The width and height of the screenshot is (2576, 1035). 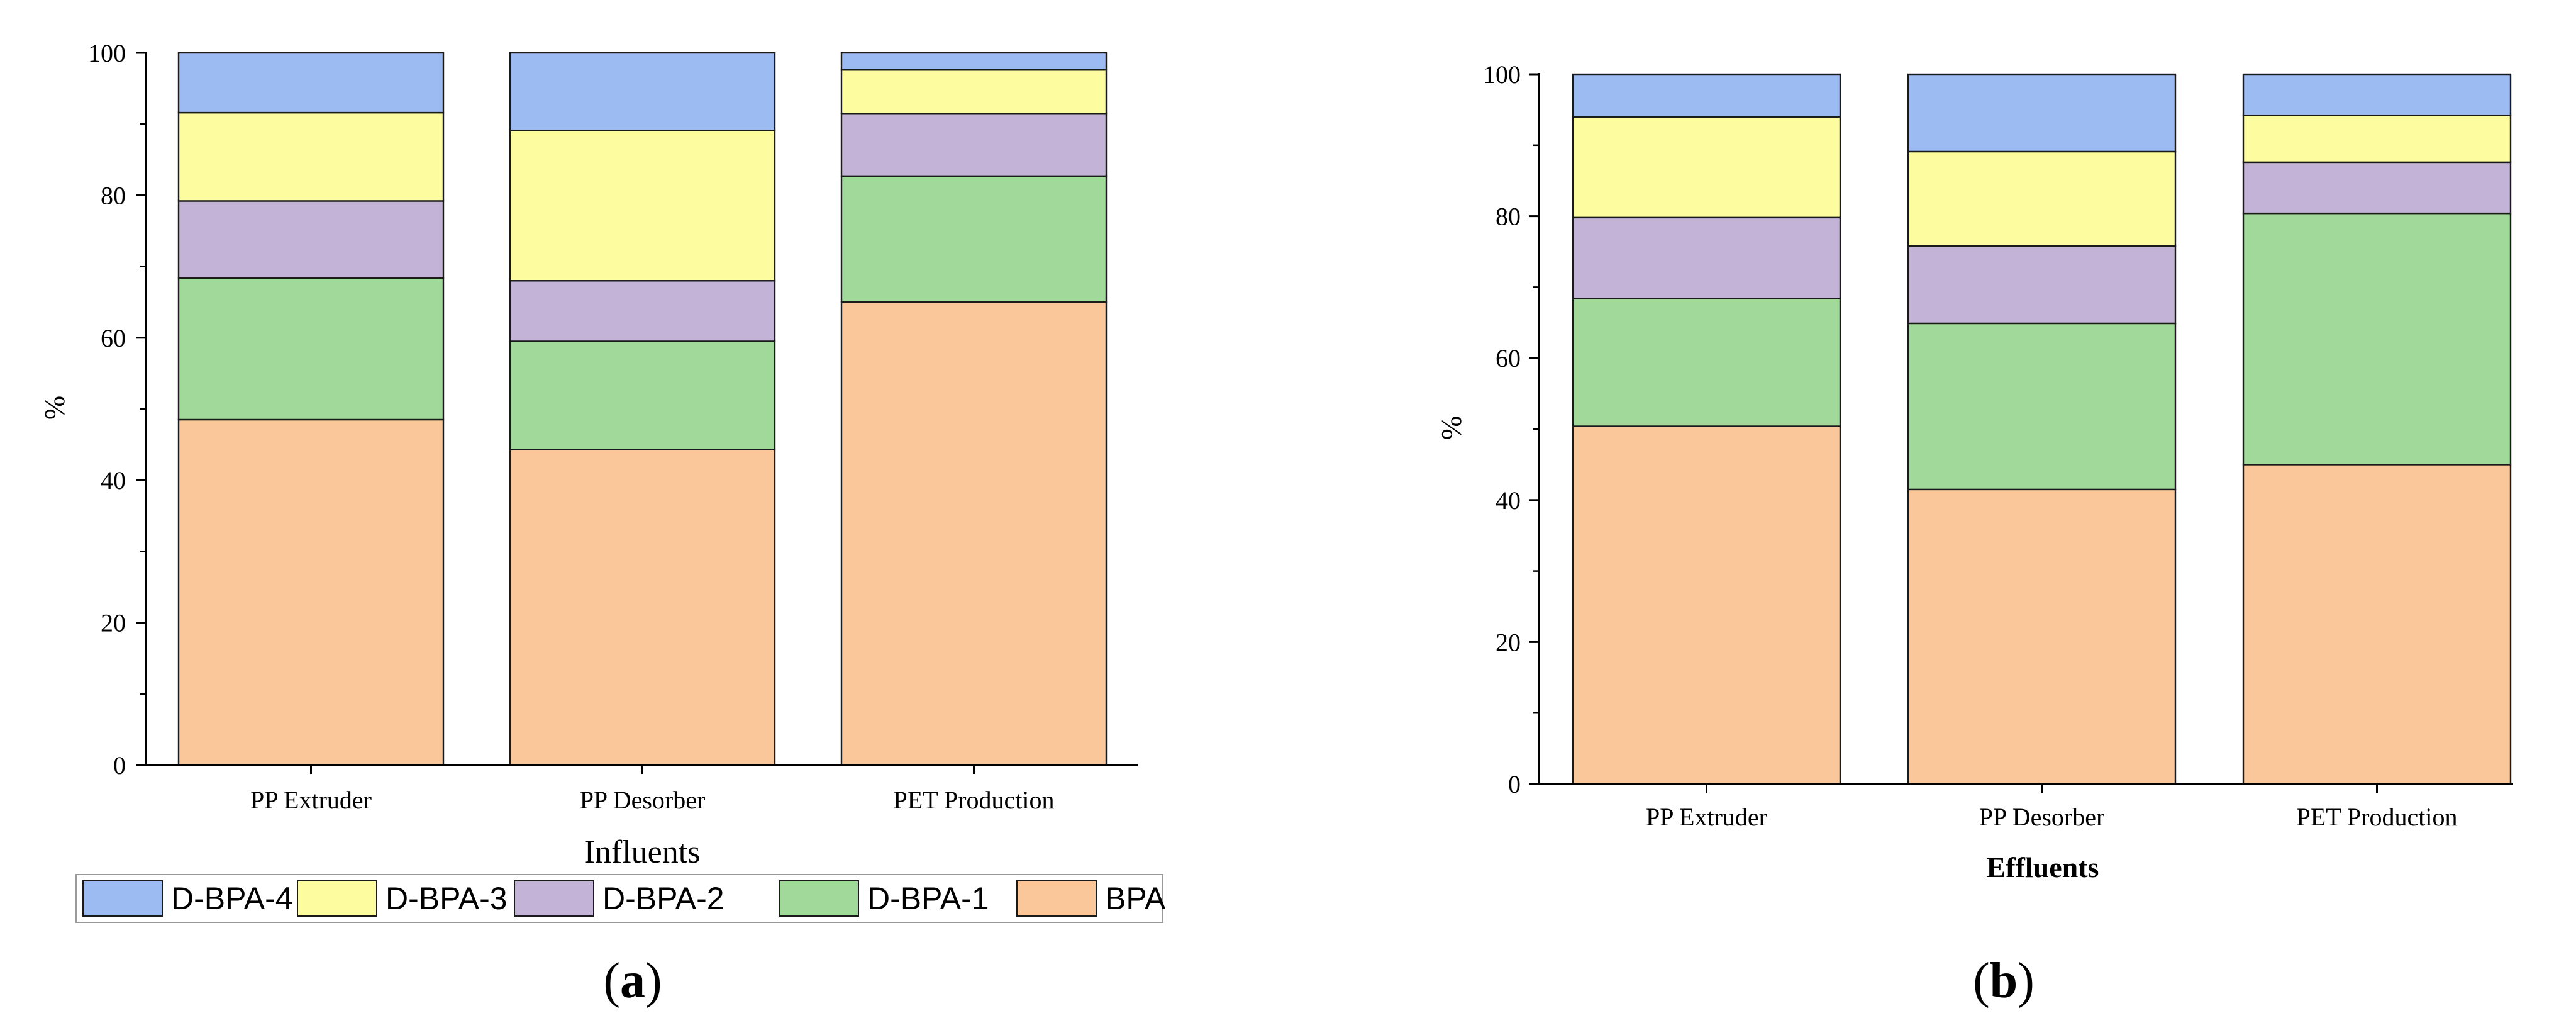 I want to click on legend-label-d-bpa-3: D-BPA-3, so click(x=447, y=898).